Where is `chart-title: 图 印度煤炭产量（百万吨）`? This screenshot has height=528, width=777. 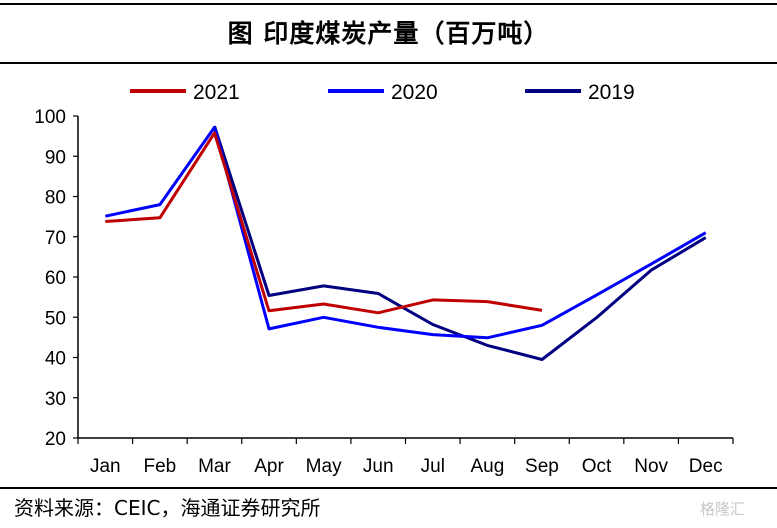
chart-title: 图 印度煤炭产量（百万吨） is located at coordinates (388, 33).